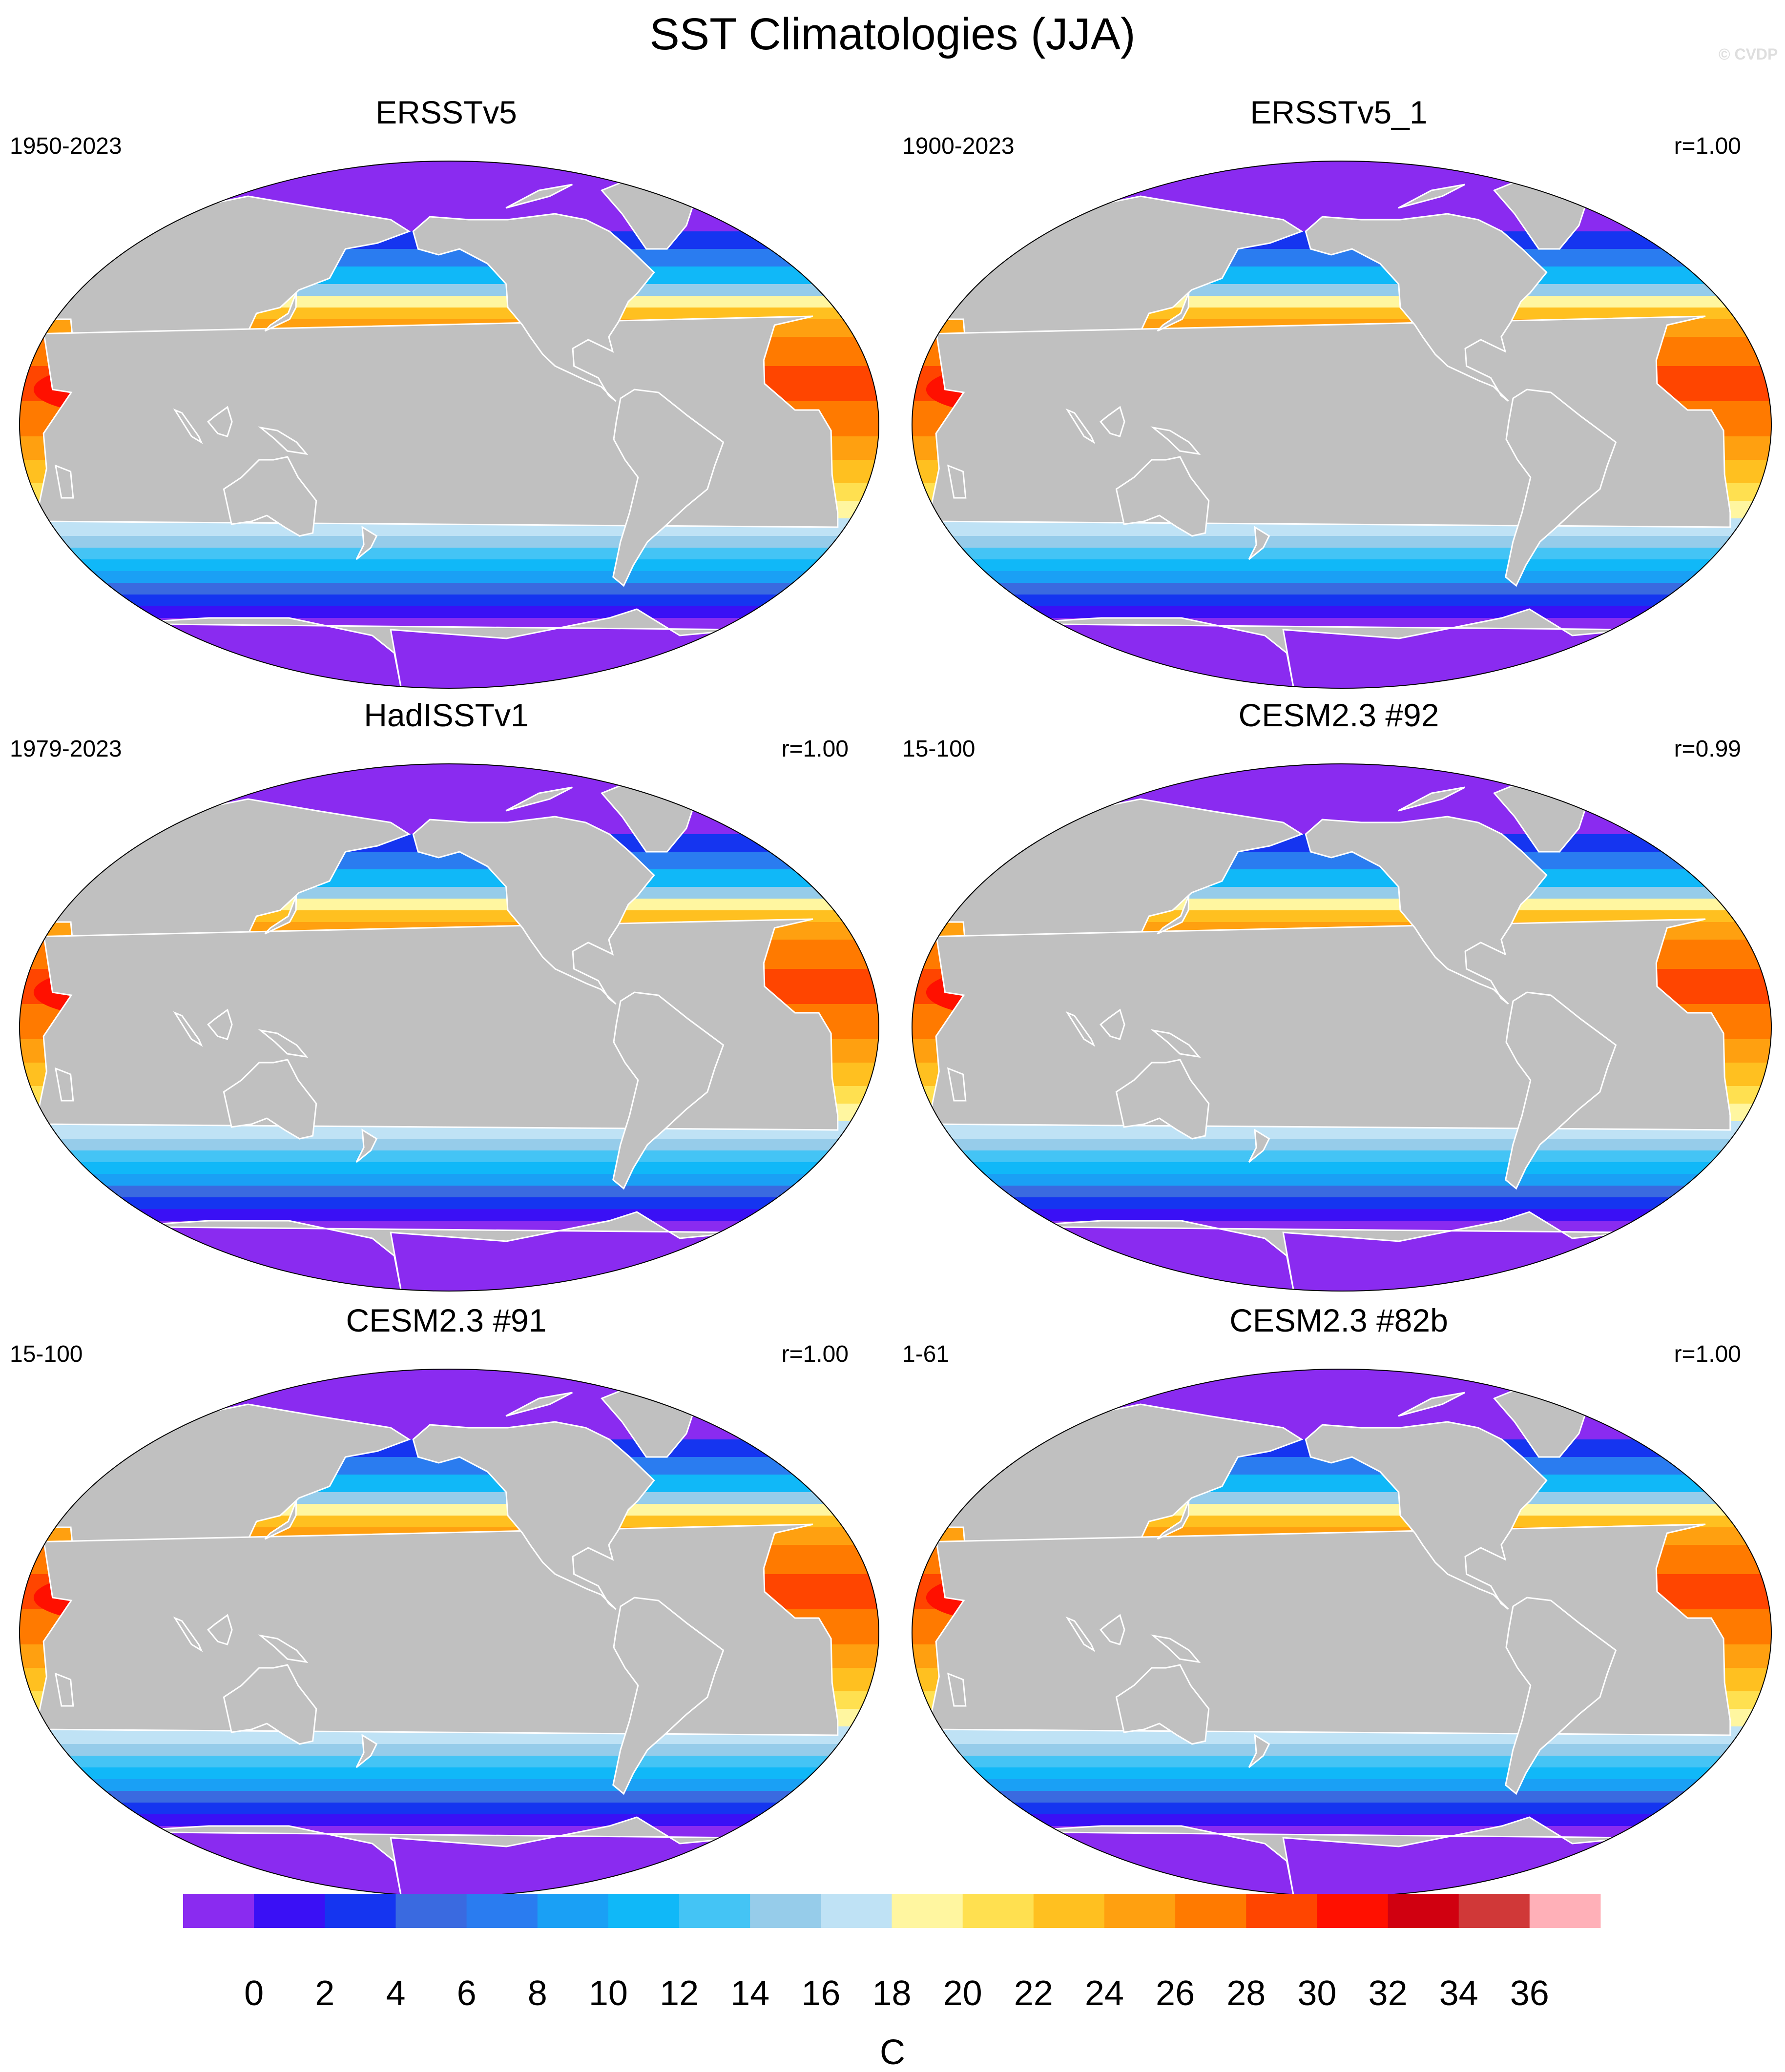 The width and height of the screenshot is (1785, 2072). What do you see at coordinates (962, 1993) in the screenshot?
I see `colorbar-tick-label: 20` at bounding box center [962, 1993].